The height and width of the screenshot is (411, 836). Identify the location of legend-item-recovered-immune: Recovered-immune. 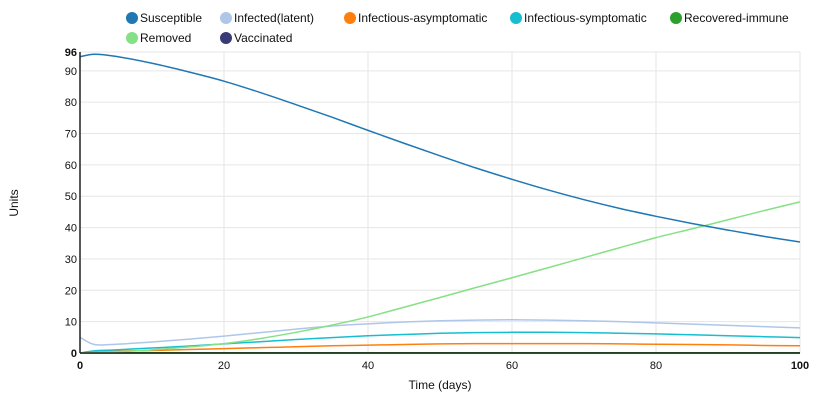
(729, 18).